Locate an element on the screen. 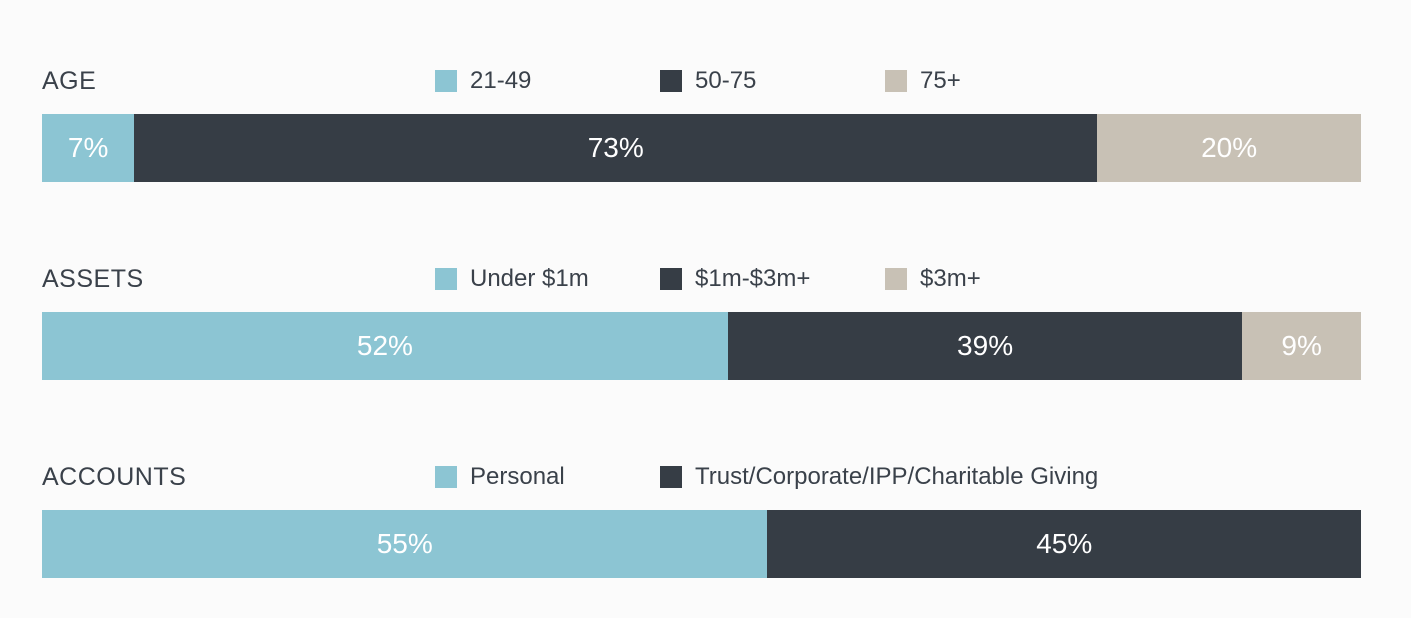 The image size is (1411, 618). bar-segment: 45% is located at coordinates (1064, 544).